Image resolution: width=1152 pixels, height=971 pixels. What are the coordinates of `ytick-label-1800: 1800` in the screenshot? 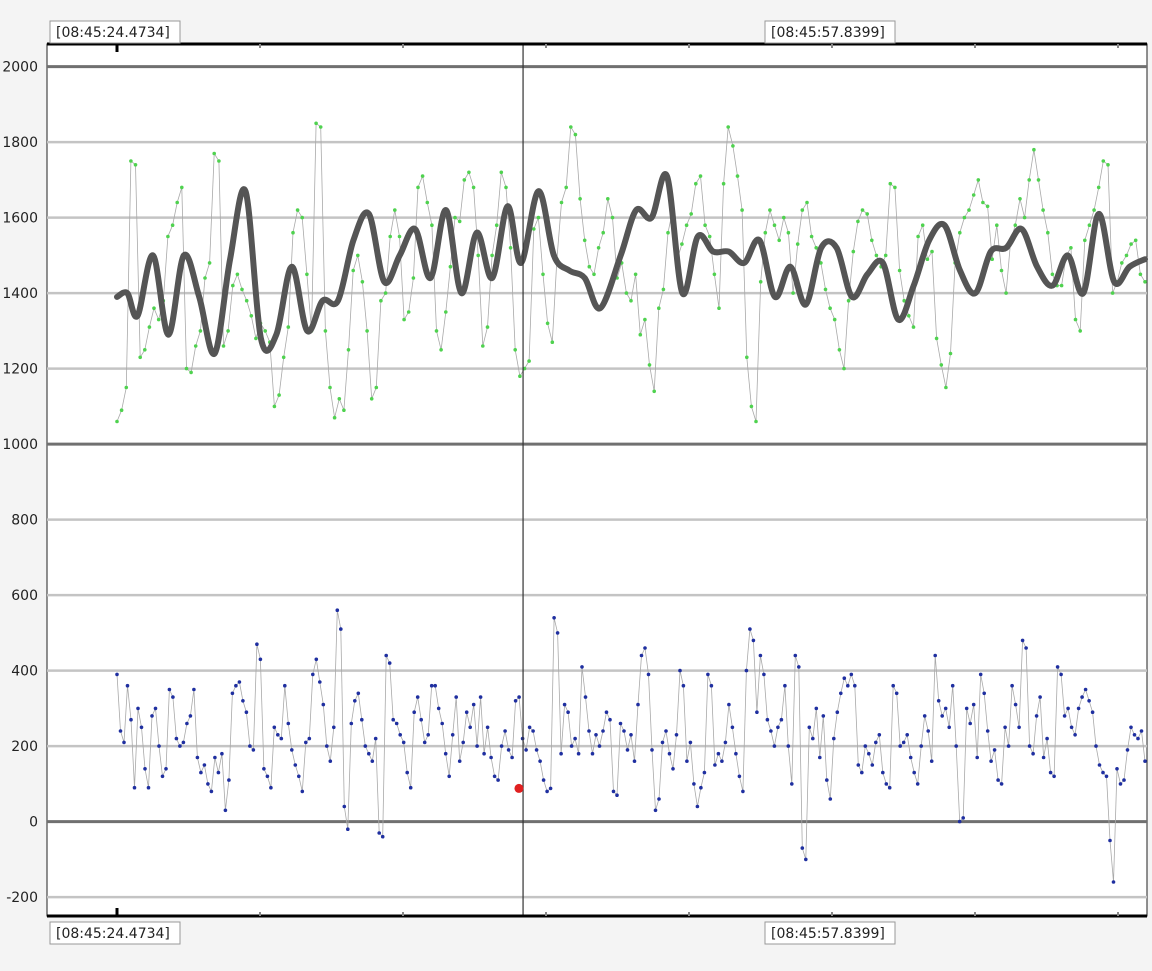 It's located at (20, 143).